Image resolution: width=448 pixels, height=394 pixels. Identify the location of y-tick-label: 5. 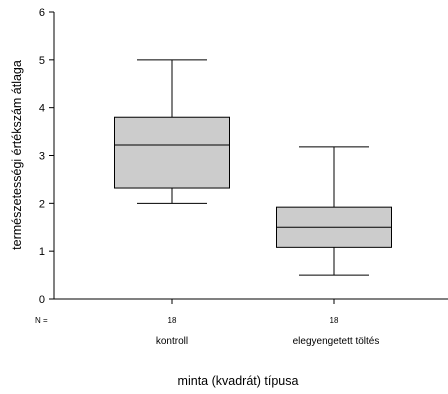
(42, 61).